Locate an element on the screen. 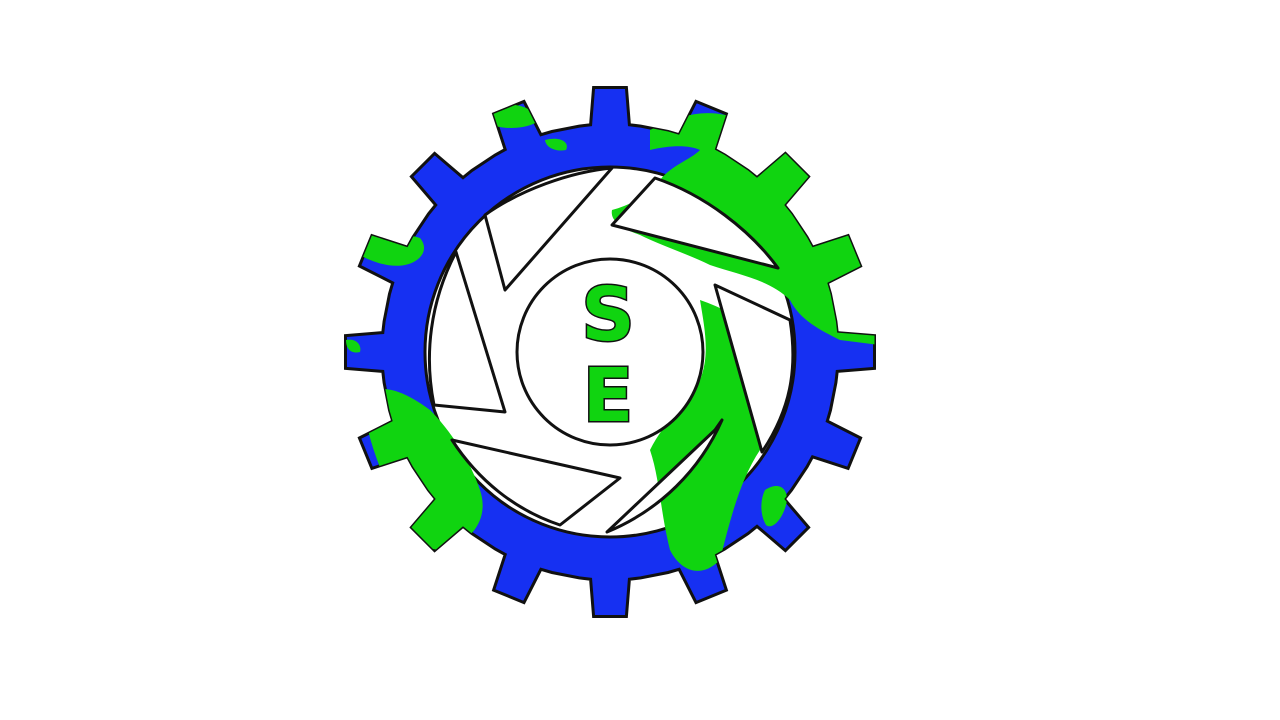 The image size is (1280, 720). letter-s: S is located at coordinates (607, 315).